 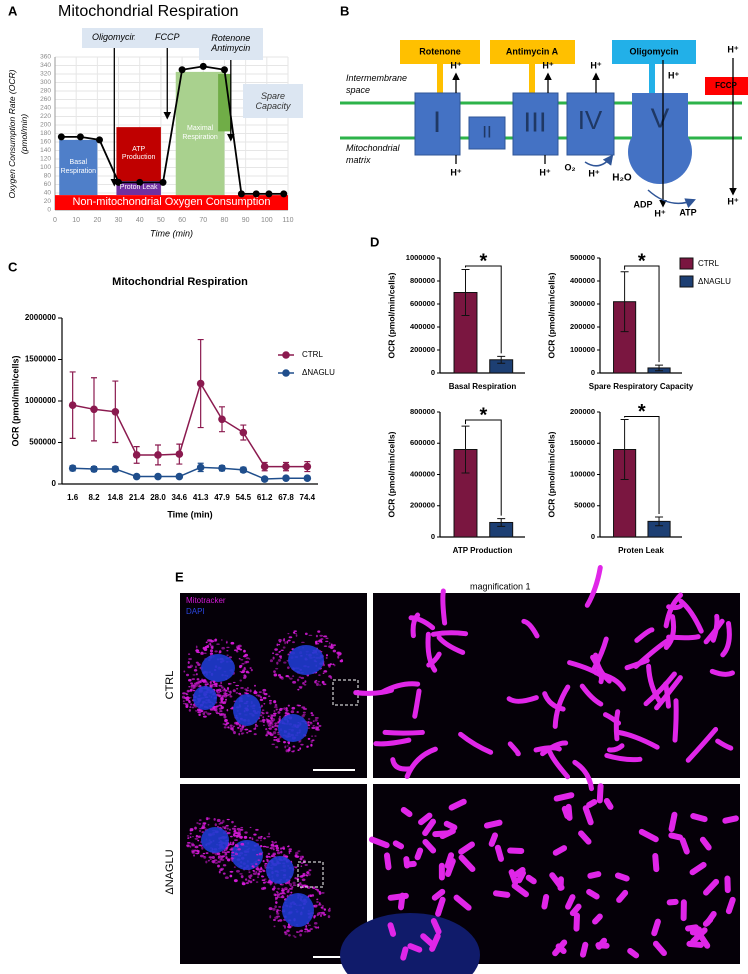 What do you see at coordinates (659, 521) in the screenshot?
I see `error-bar` at bounding box center [659, 521].